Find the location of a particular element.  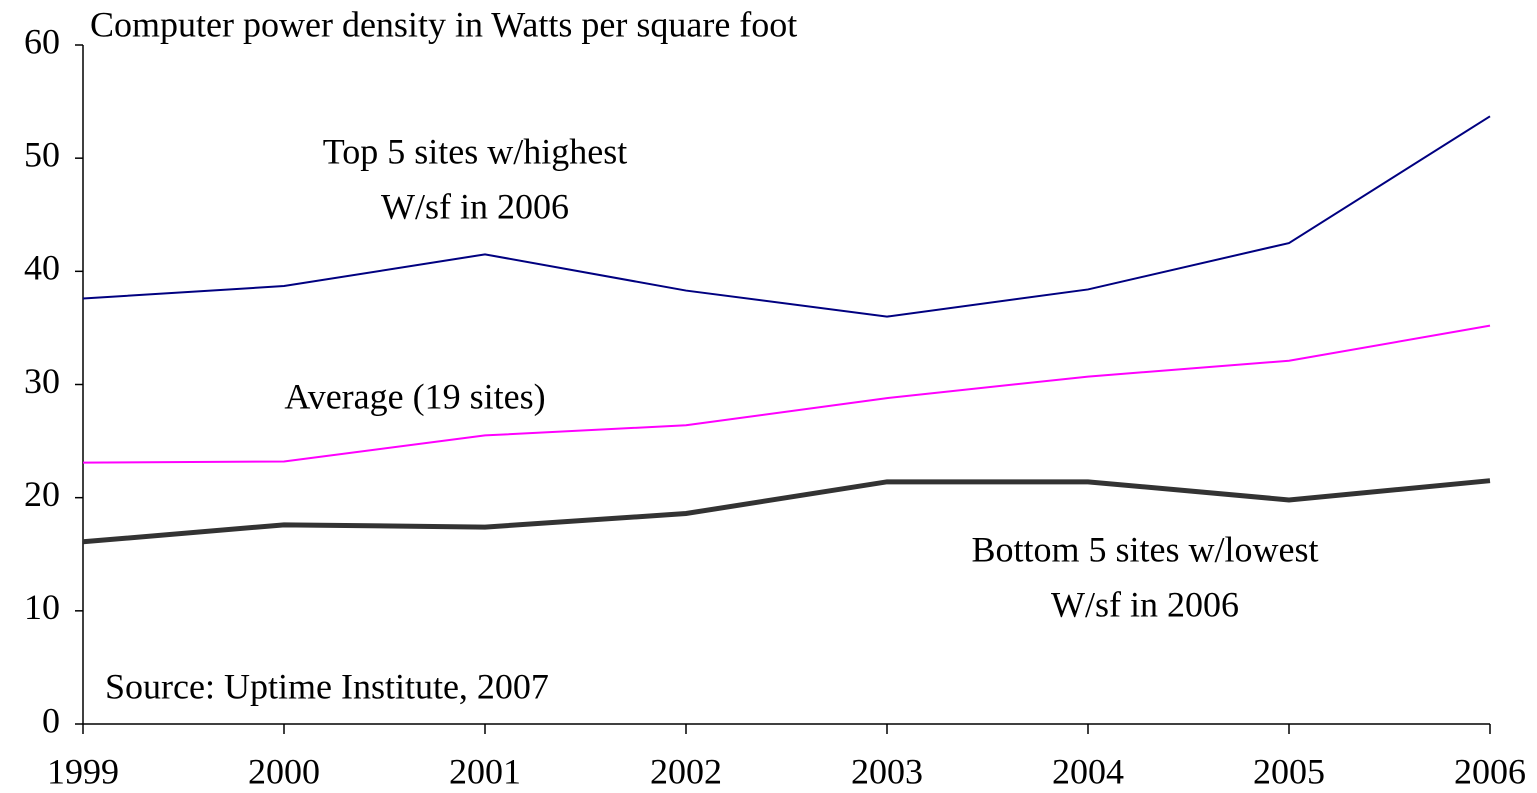

y-tick-label: 40 is located at coordinates (42, 268).